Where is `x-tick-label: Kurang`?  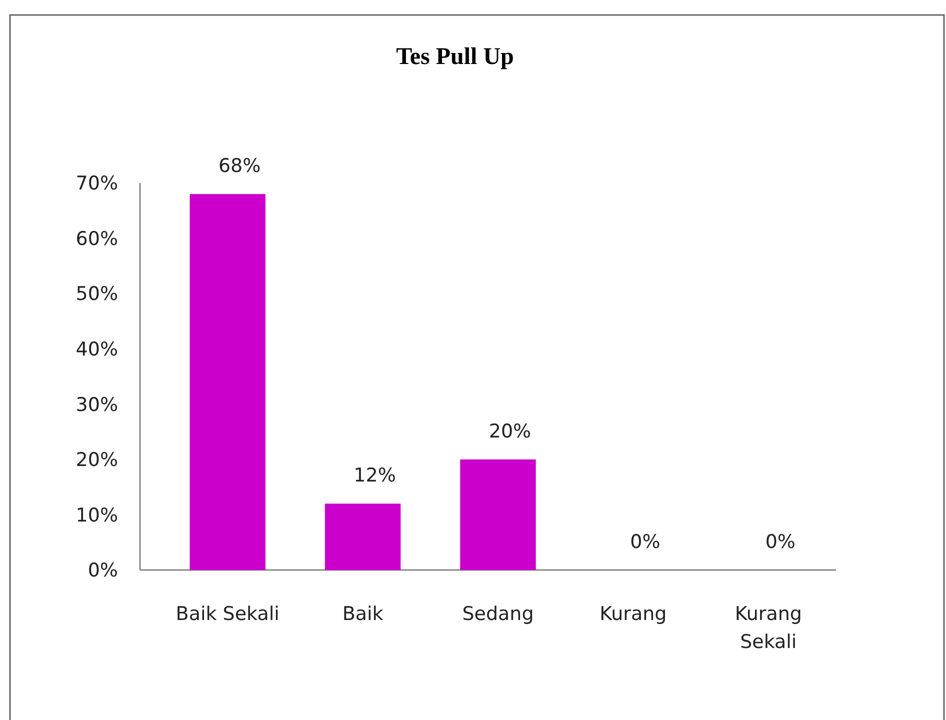 x-tick-label: Kurang is located at coordinates (633, 614).